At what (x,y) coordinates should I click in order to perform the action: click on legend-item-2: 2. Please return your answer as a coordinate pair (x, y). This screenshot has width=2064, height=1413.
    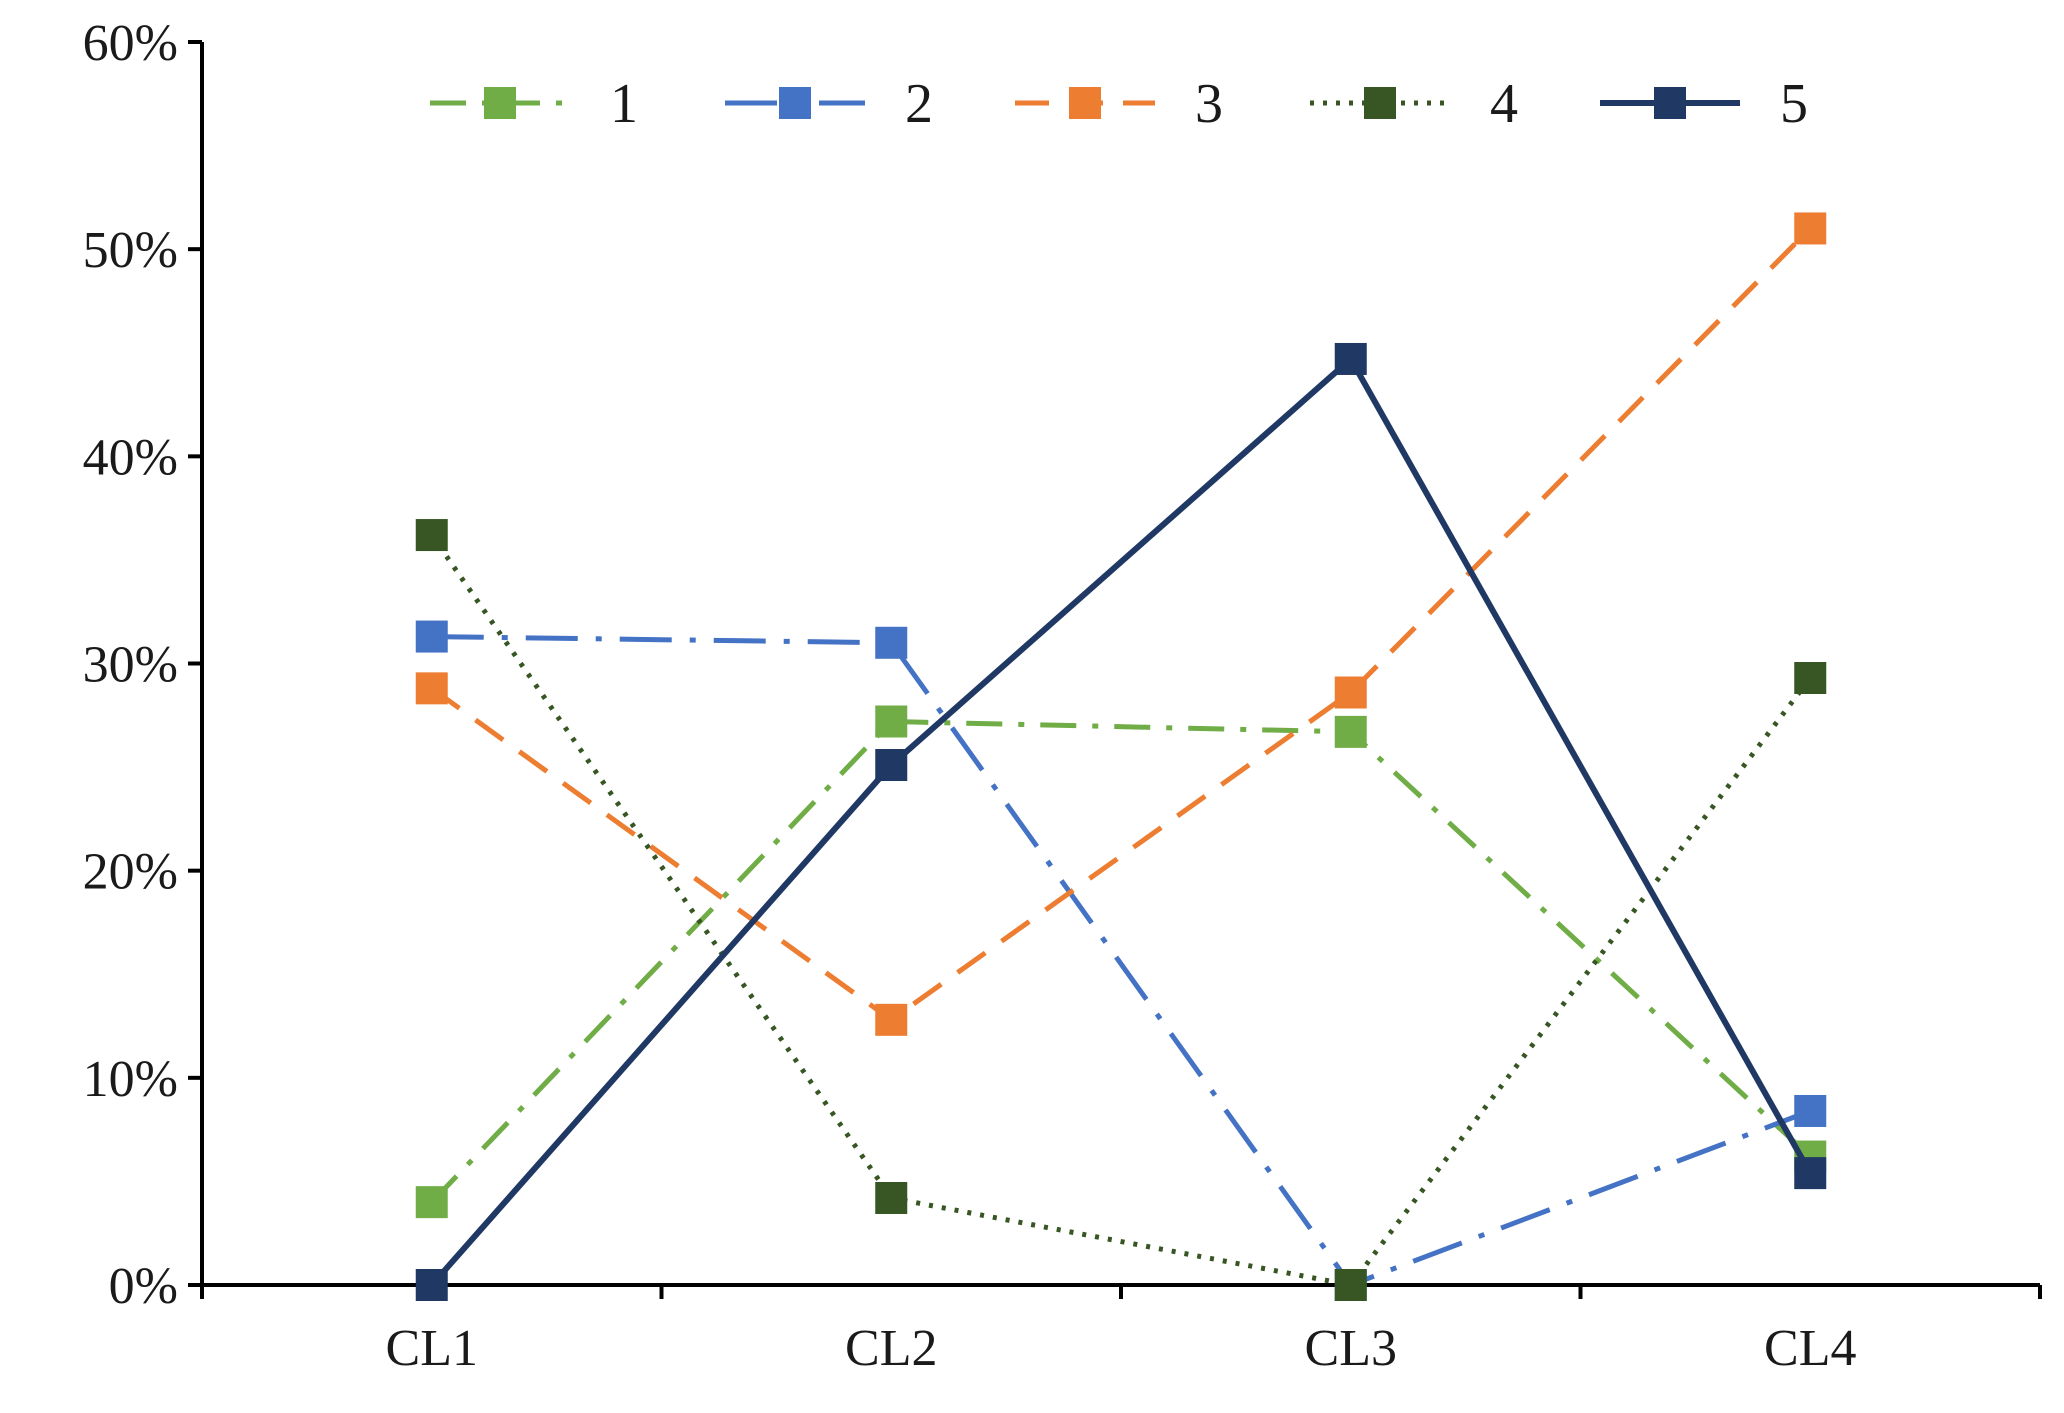
    Looking at the image, I should click on (829, 104).